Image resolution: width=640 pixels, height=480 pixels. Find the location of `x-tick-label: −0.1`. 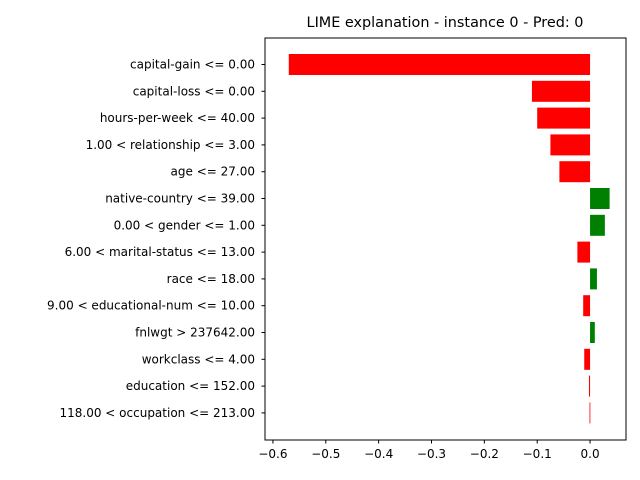

x-tick-label: −0.1 is located at coordinates (537, 454).